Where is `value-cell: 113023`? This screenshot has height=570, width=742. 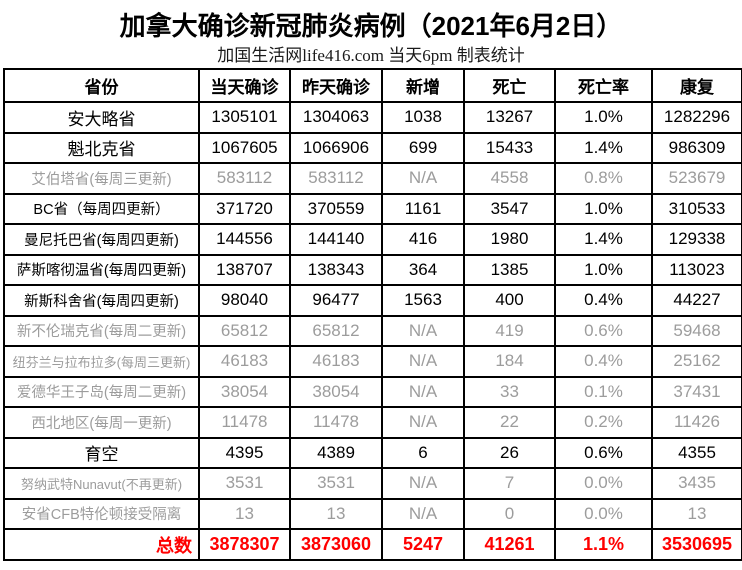
value-cell: 113023 is located at coordinates (696, 269).